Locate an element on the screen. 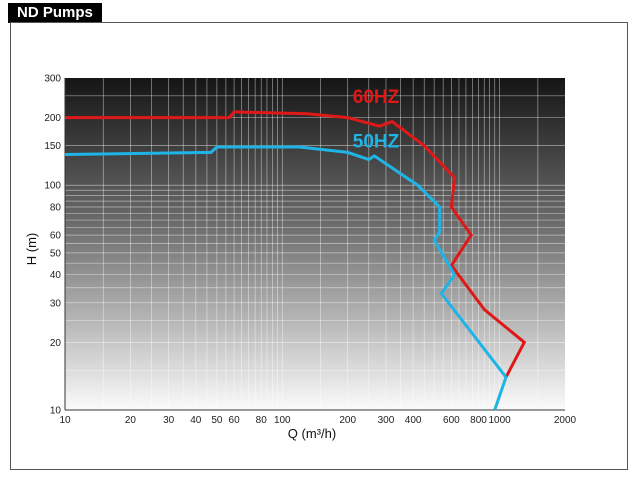 Image resolution: width=640 pixels, height=480 pixels. series-label-60hz: 60HZ is located at coordinates (376, 97).